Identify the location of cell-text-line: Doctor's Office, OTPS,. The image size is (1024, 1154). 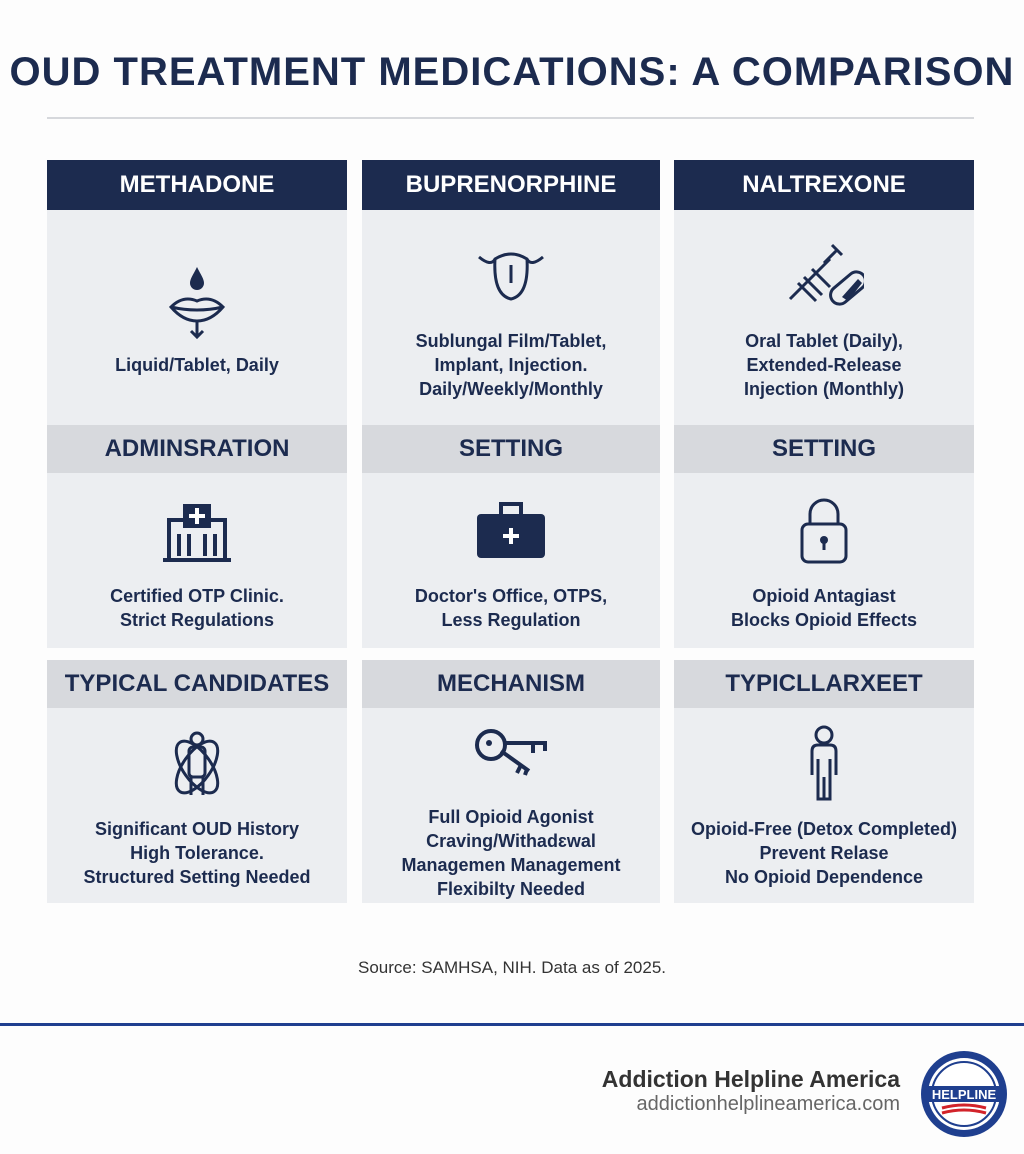
(511, 595).